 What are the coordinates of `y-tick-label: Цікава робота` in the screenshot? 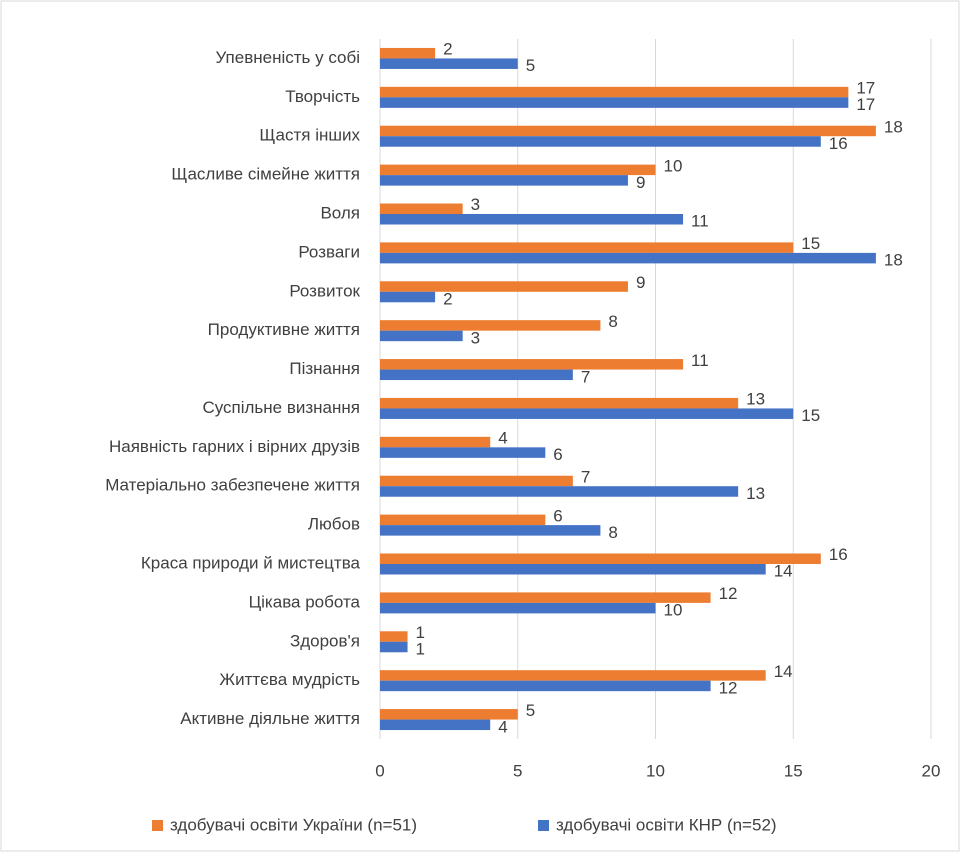 It's located at (305, 601).